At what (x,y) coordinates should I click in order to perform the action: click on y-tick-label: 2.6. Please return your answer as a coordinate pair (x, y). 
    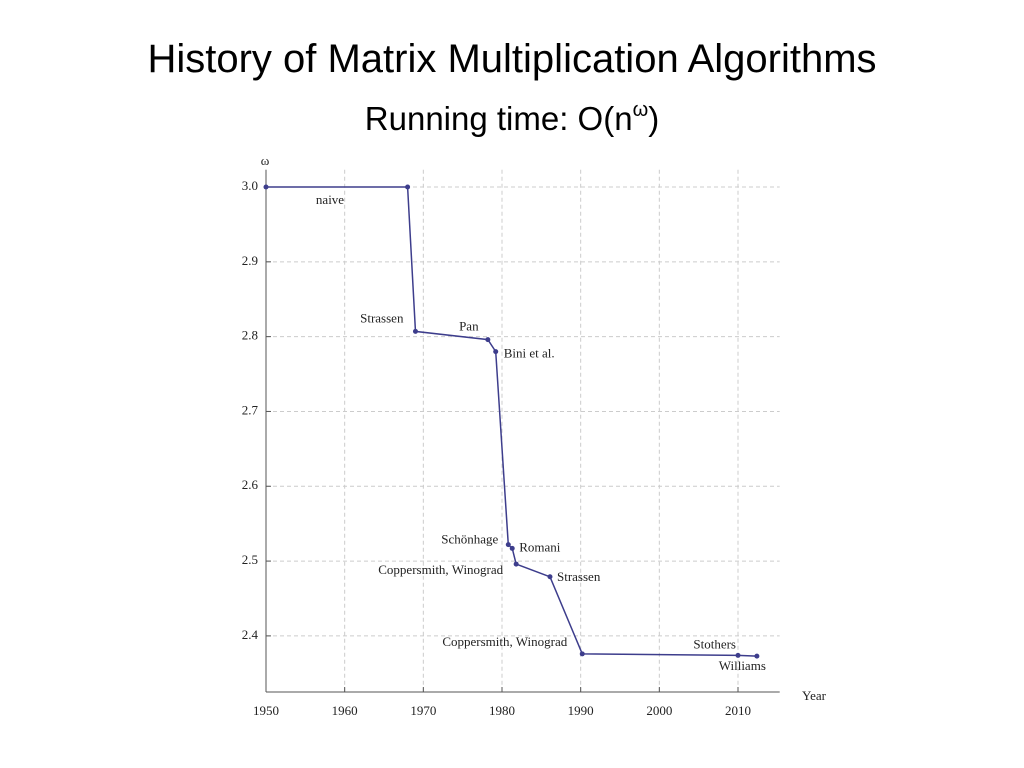
    Looking at the image, I should click on (250, 484).